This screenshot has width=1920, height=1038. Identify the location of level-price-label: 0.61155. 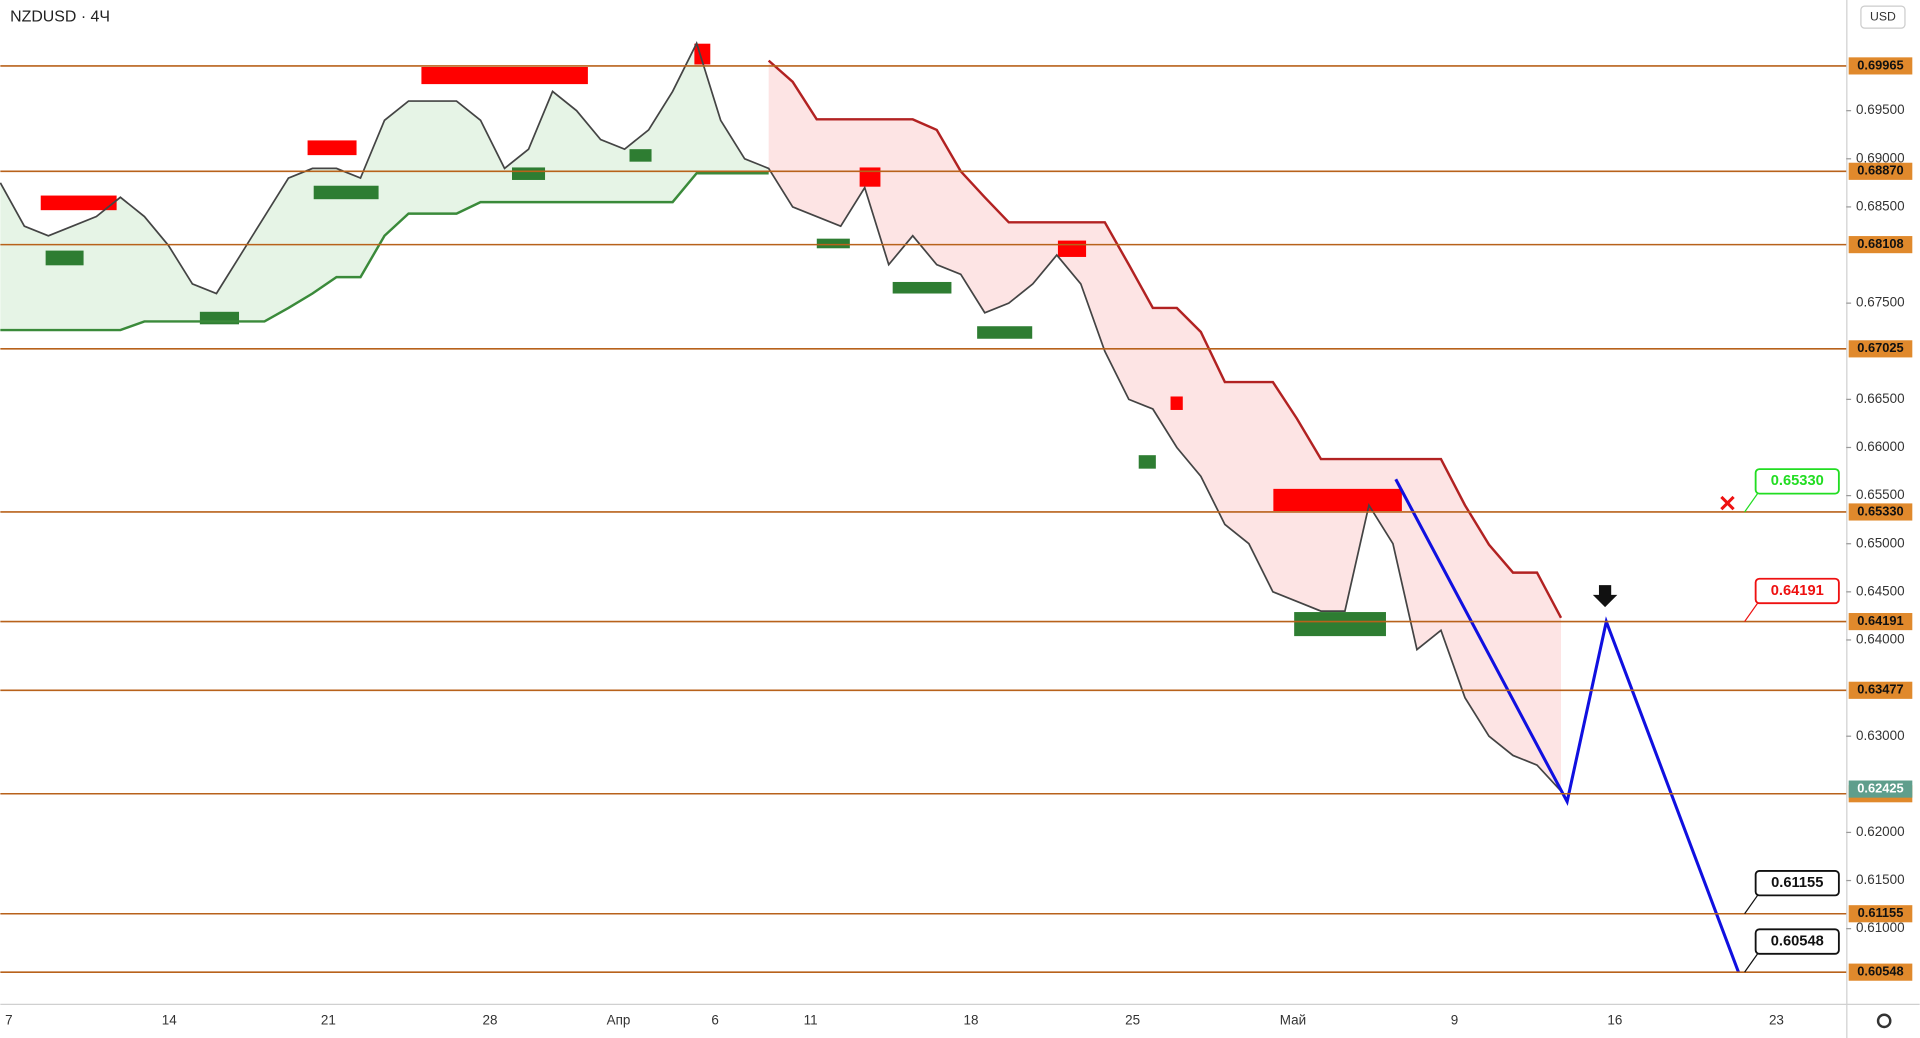
(1881, 912).